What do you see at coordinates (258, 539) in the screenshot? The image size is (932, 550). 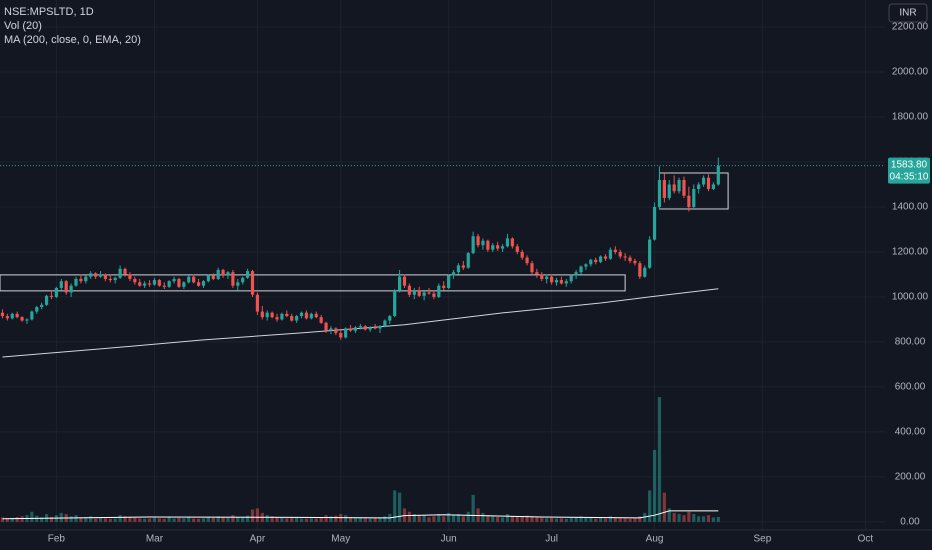 I see `x-tick-label: Apr` at bounding box center [258, 539].